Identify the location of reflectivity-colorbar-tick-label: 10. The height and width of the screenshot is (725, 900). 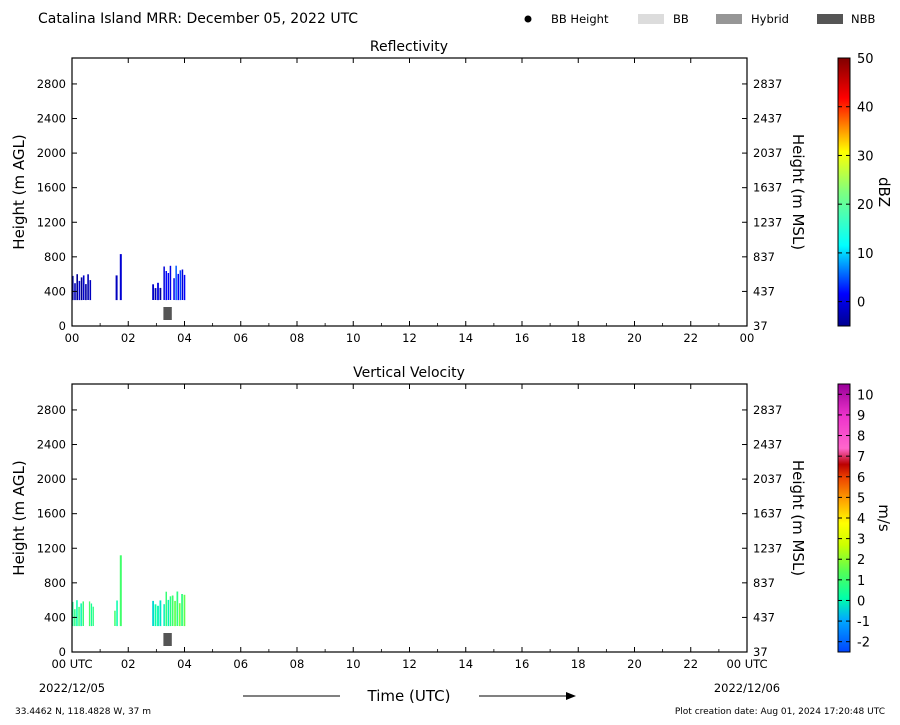
(865, 254).